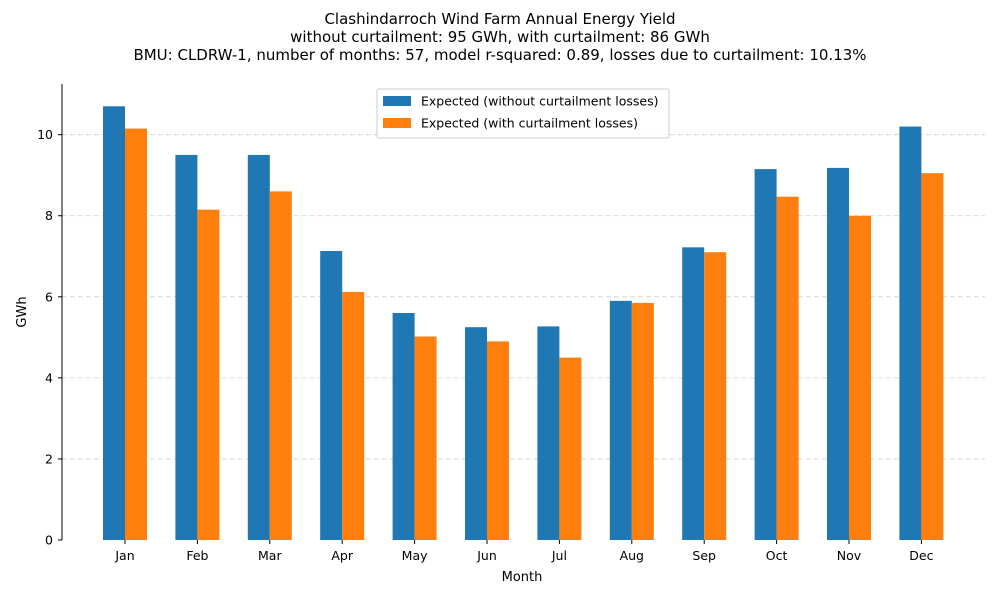 The height and width of the screenshot is (600, 1000). What do you see at coordinates (331, 395) in the screenshot?
I see `bar-without-curtailment-apr` at bounding box center [331, 395].